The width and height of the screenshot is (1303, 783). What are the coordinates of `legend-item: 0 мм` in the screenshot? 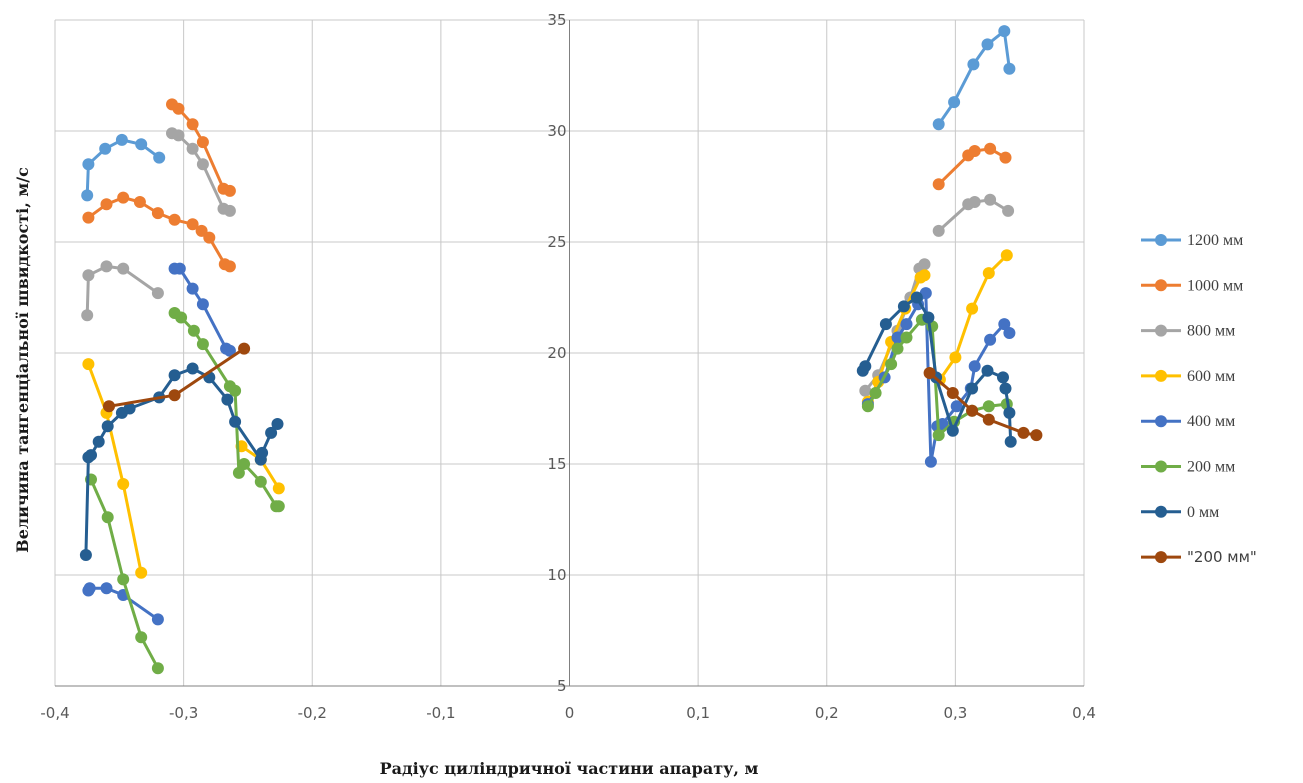 It's located at (1180, 512).